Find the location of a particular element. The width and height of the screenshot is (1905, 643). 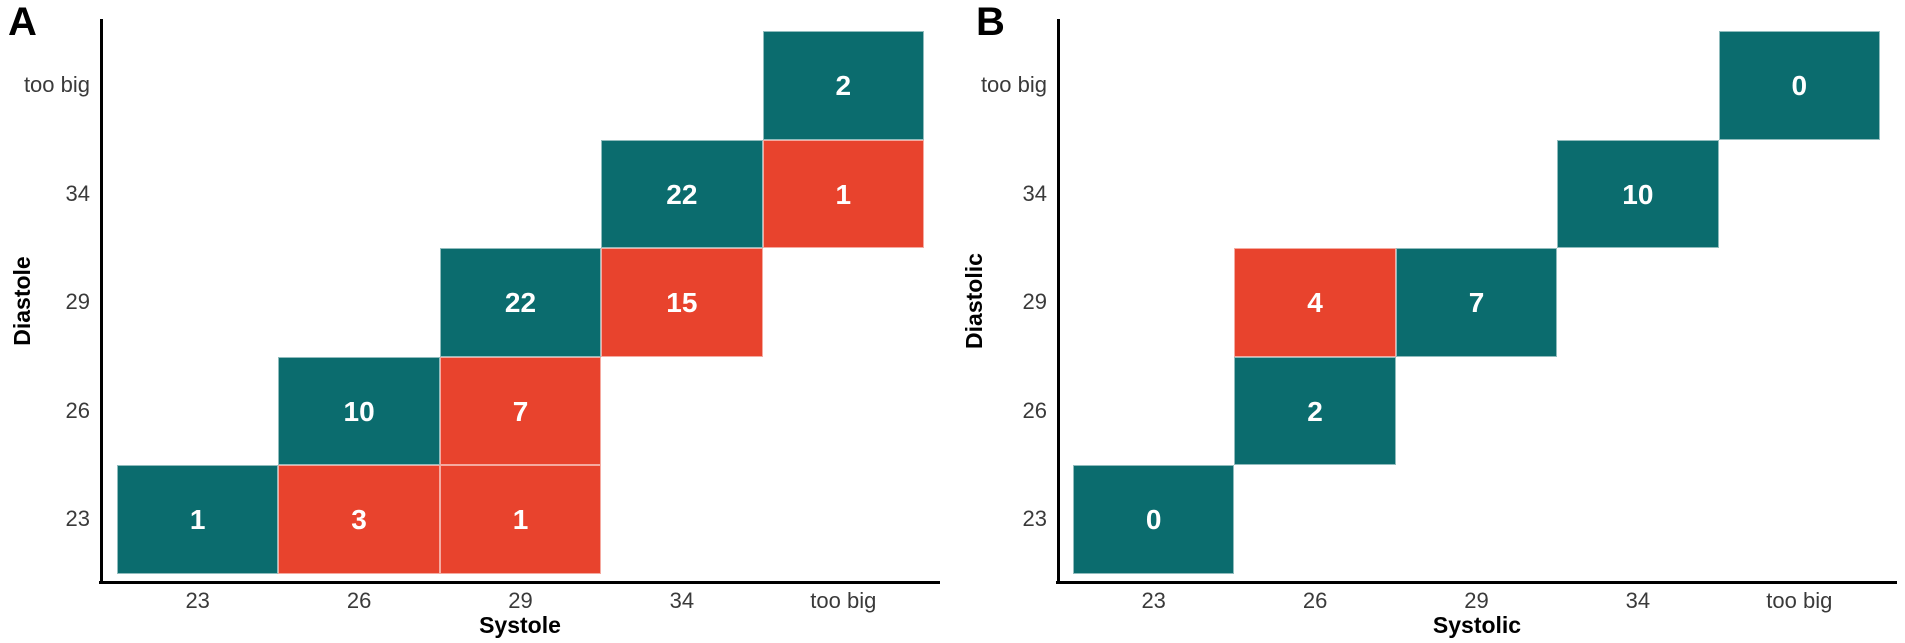

heatmap-cell: 15 is located at coordinates (682, 302).